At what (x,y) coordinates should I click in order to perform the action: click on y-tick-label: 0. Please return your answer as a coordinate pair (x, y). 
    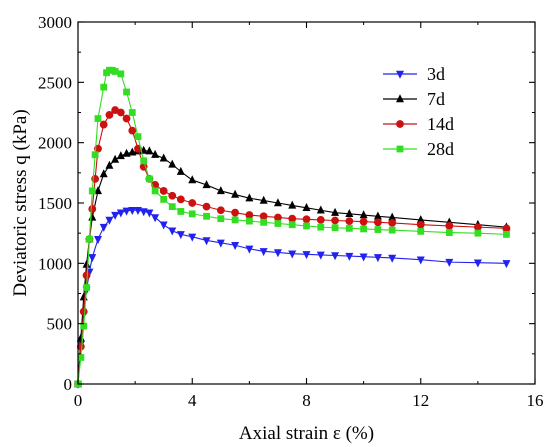
    Looking at the image, I should click on (68, 384).